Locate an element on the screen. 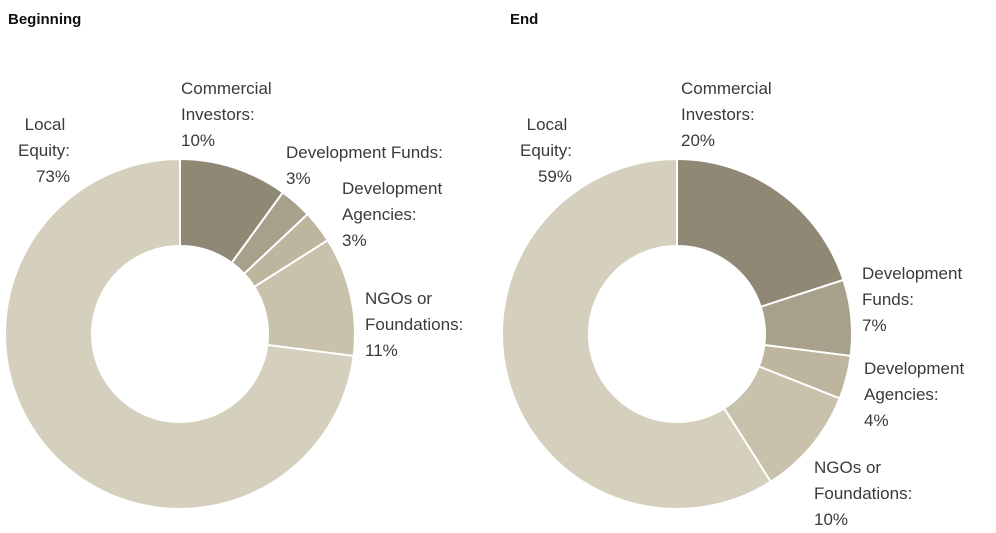 Image resolution: width=996 pixels, height=533 pixels. slice-value-label: 20% is located at coordinates (698, 140).